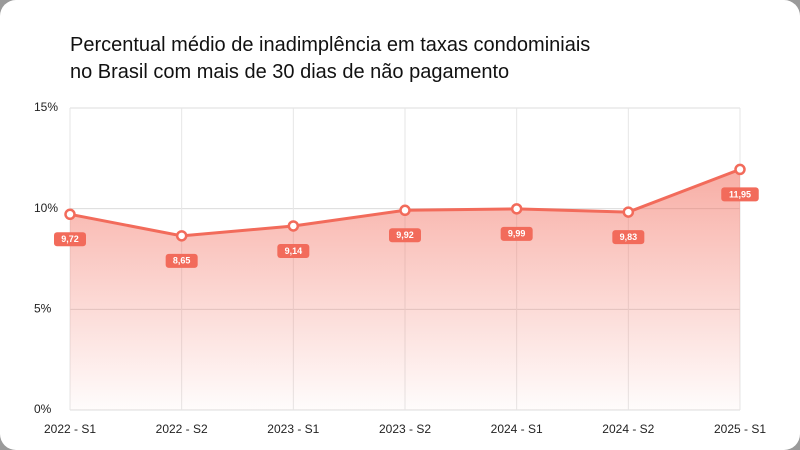  I want to click on x-tick-label: 2025 - S1, so click(740, 429).